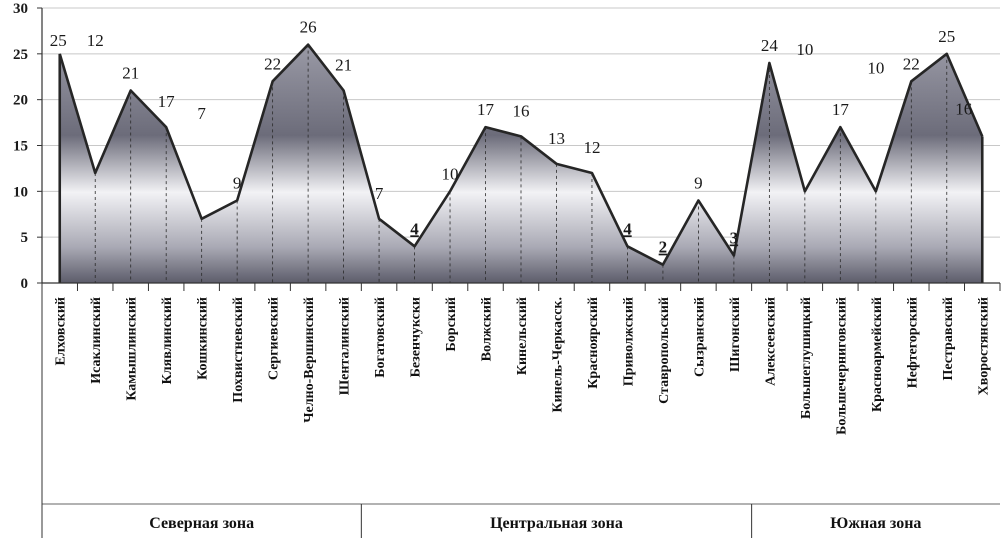  What do you see at coordinates (770, 341) in the screenshot?
I see `category-label: Алексеевский` at bounding box center [770, 341].